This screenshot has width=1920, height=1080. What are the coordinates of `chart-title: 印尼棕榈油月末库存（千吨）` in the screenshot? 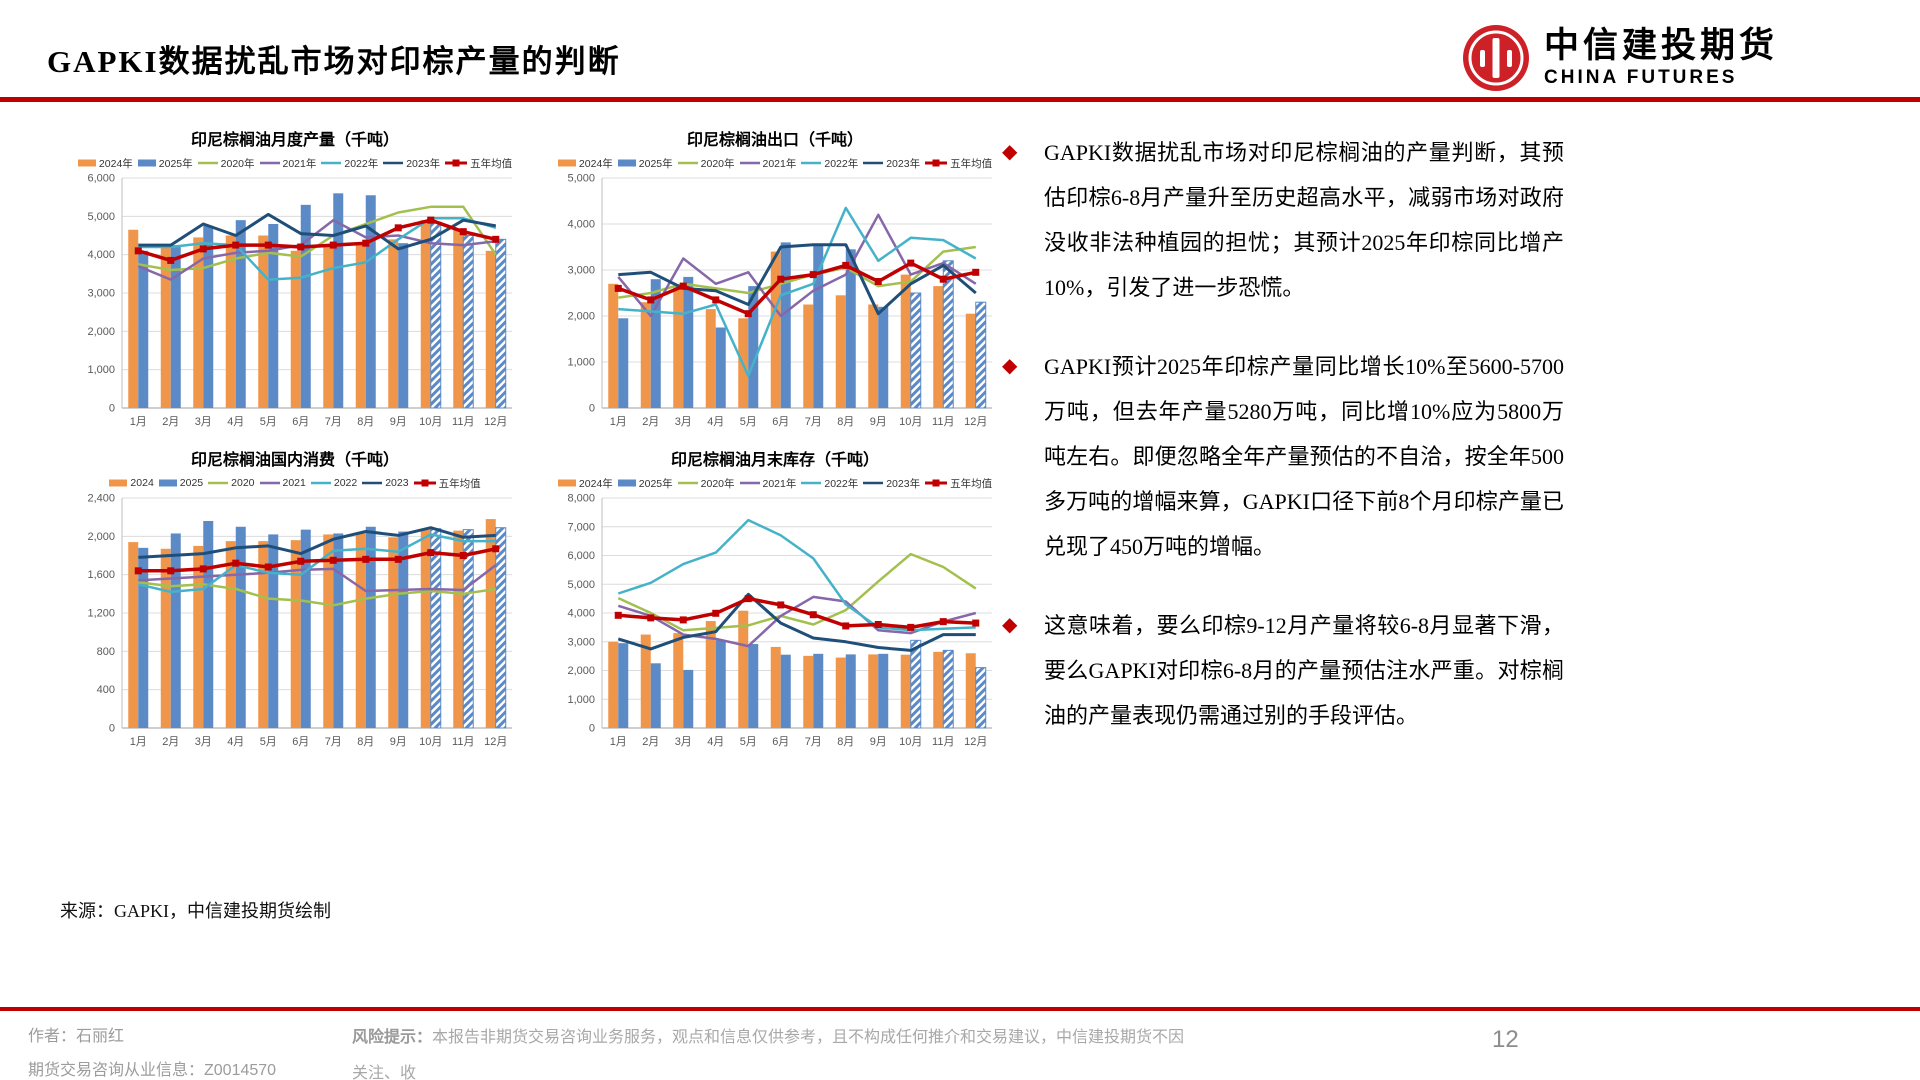 It's located at (774, 460).